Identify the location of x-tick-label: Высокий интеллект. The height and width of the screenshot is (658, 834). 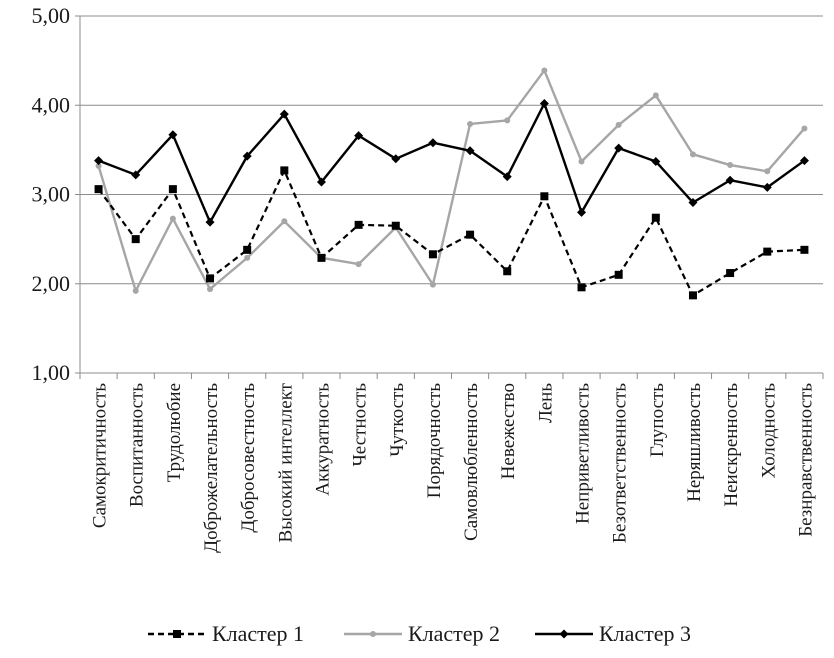
(285, 462).